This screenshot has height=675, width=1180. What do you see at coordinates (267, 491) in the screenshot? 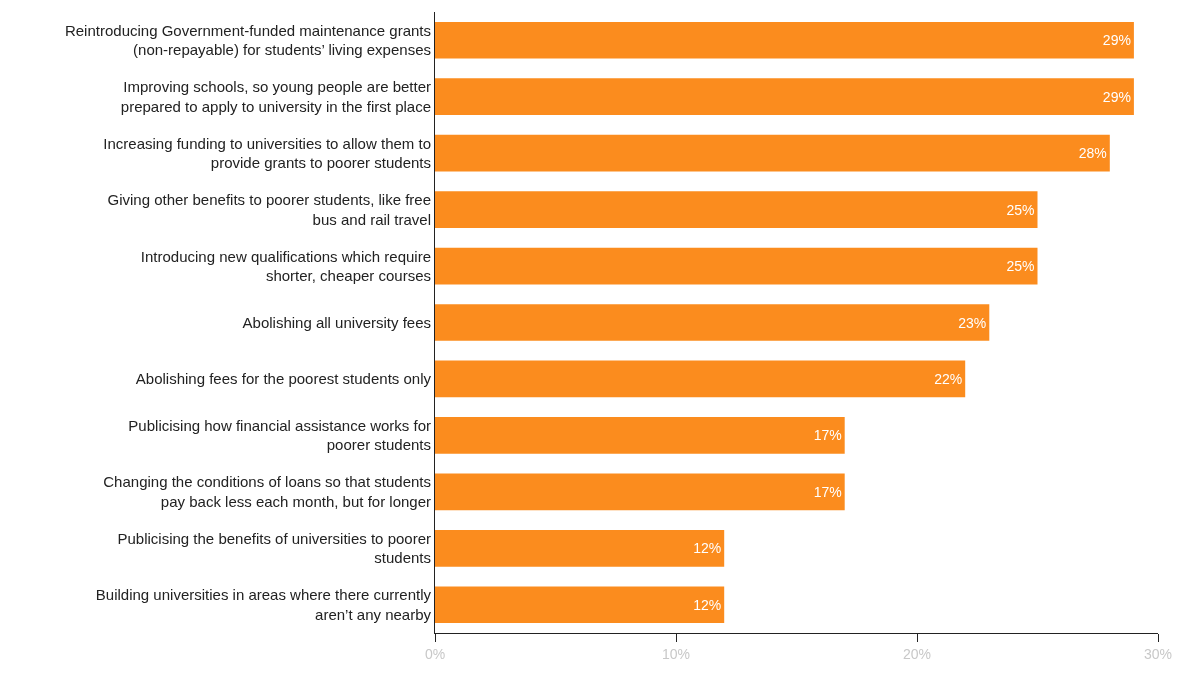
I see `y-tick-label: Changing the conditions of loans so that students pay back less each month, but for longer` at bounding box center [267, 491].